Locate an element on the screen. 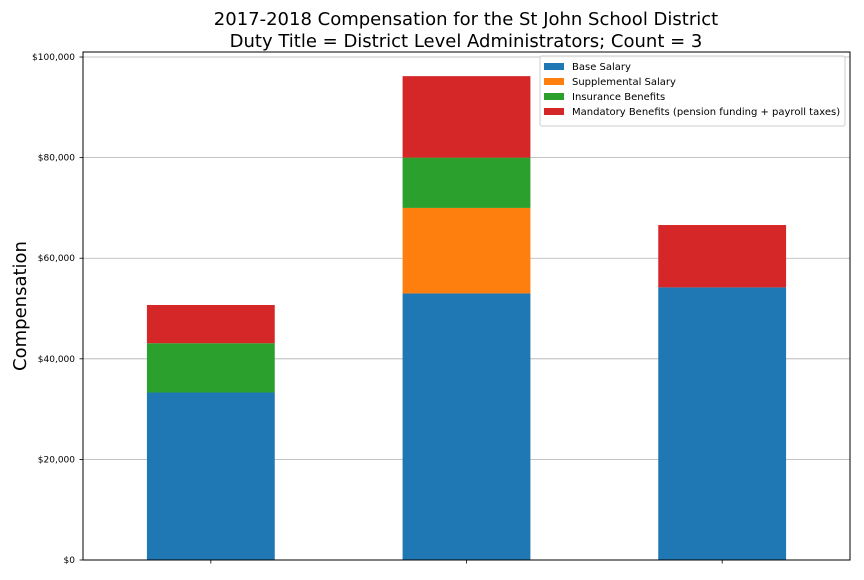 The image size is (864, 580). y-tick-label: $0 is located at coordinates (70, 561).